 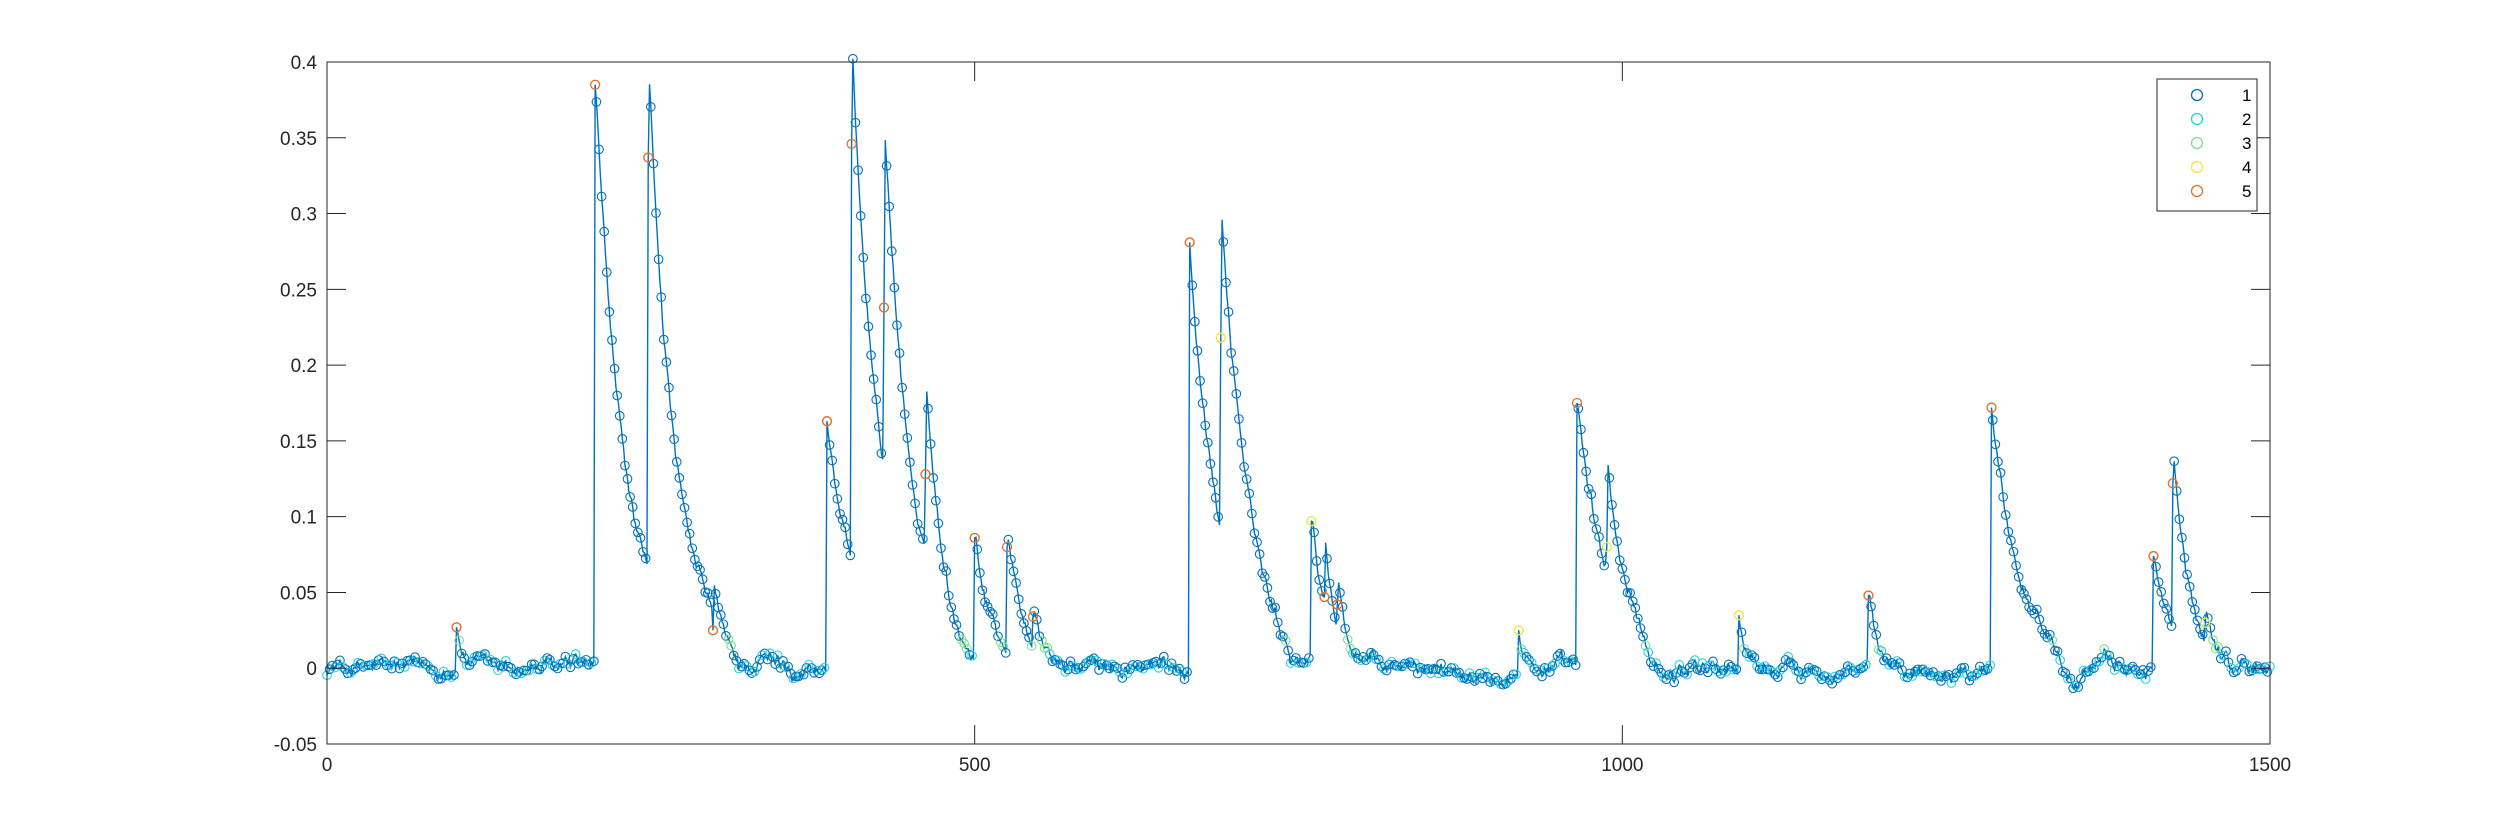 I want to click on y-tick-label: 0.15, so click(x=298, y=442).